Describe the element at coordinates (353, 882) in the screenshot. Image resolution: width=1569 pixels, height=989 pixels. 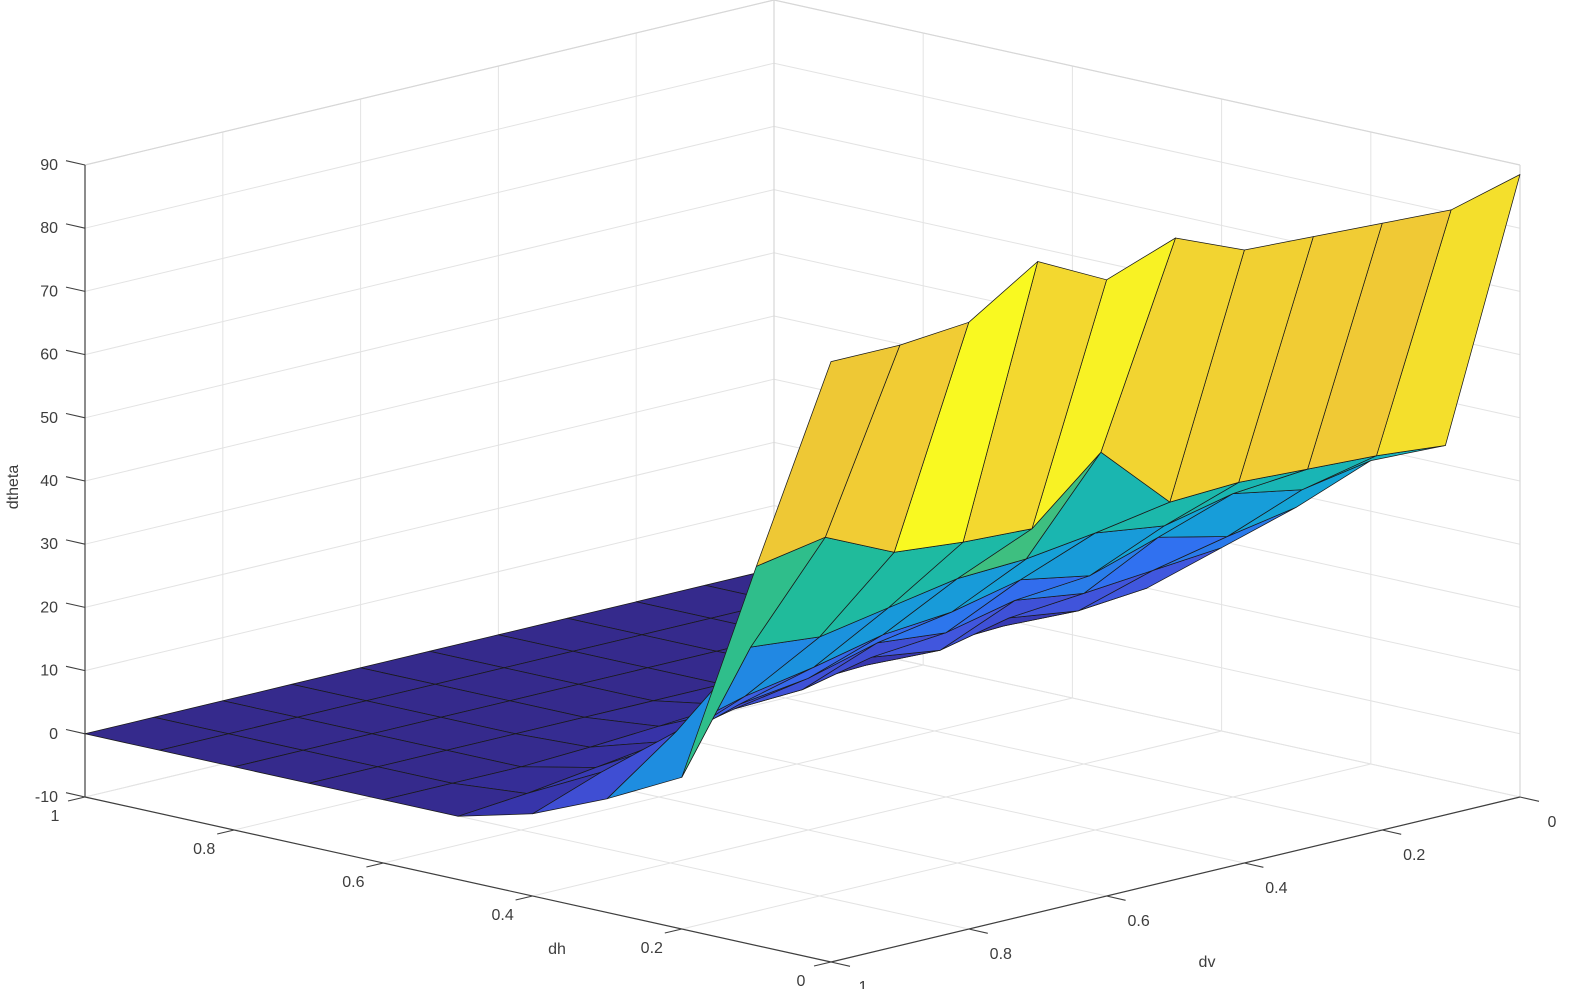
I see `dh-tick-label: 0.6` at that location.